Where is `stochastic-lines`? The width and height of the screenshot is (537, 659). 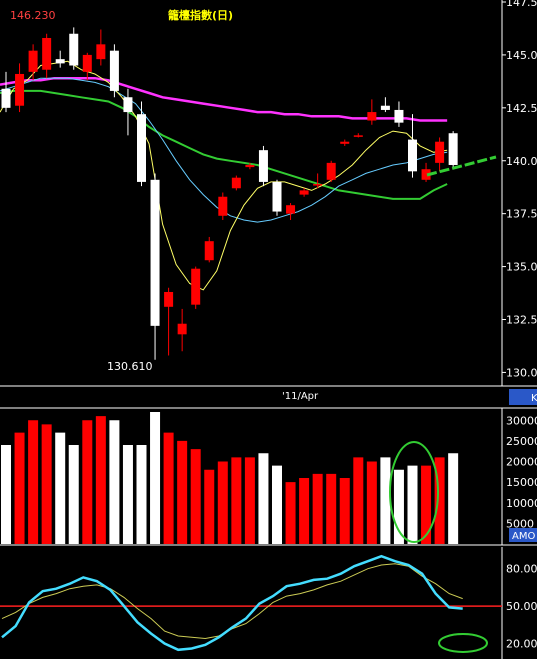
stochastic-lines is located at coordinates (232, 603).